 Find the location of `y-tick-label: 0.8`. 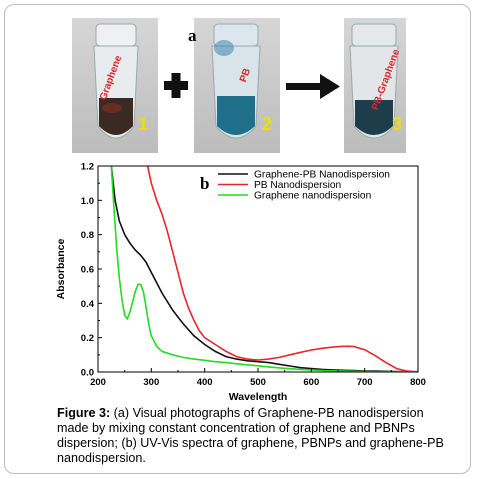

y-tick-label: 0.8 is located at coordinates (87, 235).